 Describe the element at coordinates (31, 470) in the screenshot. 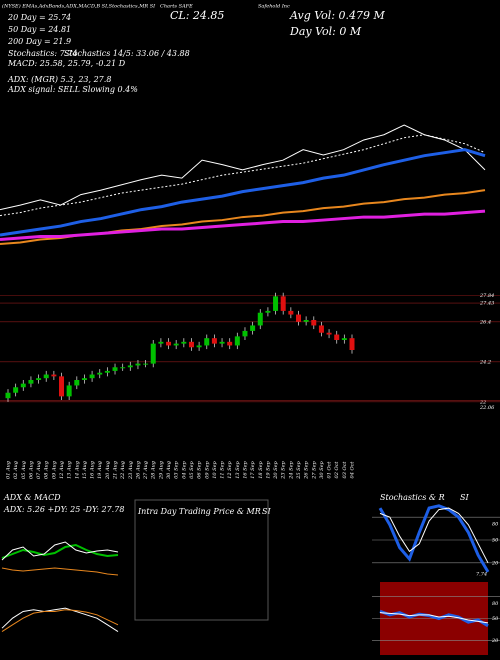

I see `x-tick-label: 06 Aug` at that location.